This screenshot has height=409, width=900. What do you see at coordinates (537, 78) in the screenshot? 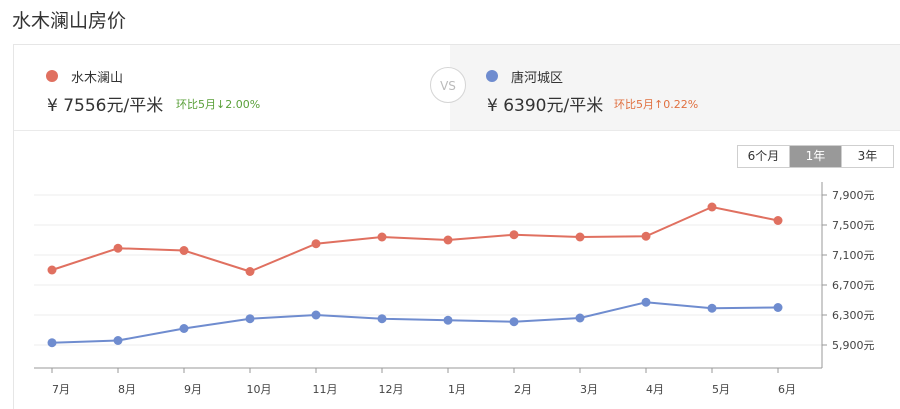
I see `right-name: 唐河城区` at bounding box center [537, 78].